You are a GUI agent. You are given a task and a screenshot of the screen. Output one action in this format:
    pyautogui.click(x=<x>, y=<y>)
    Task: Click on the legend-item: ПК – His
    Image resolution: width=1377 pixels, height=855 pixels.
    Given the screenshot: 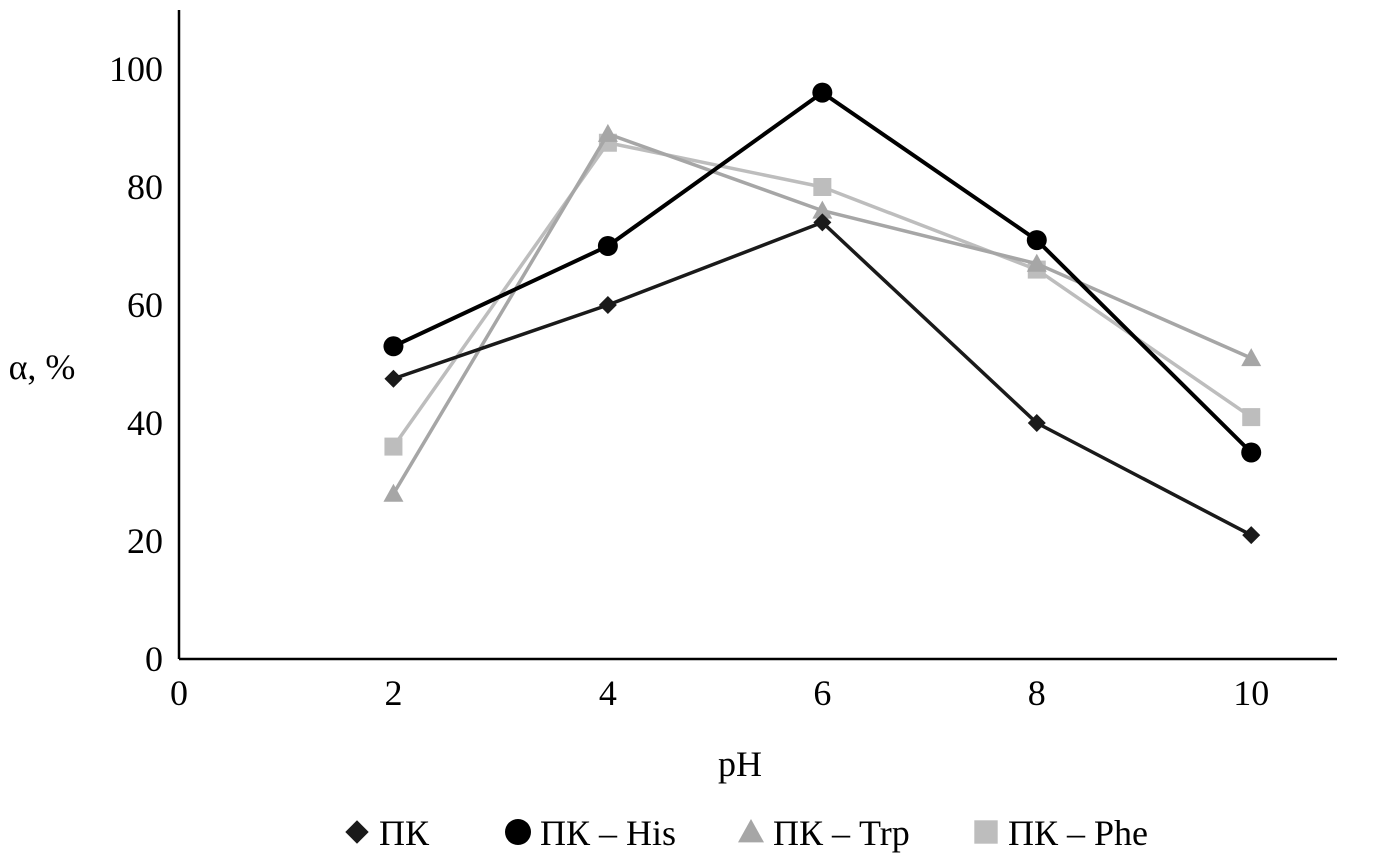 What is the action you would take?
    pyautogui.click(x=590, y=833)
    